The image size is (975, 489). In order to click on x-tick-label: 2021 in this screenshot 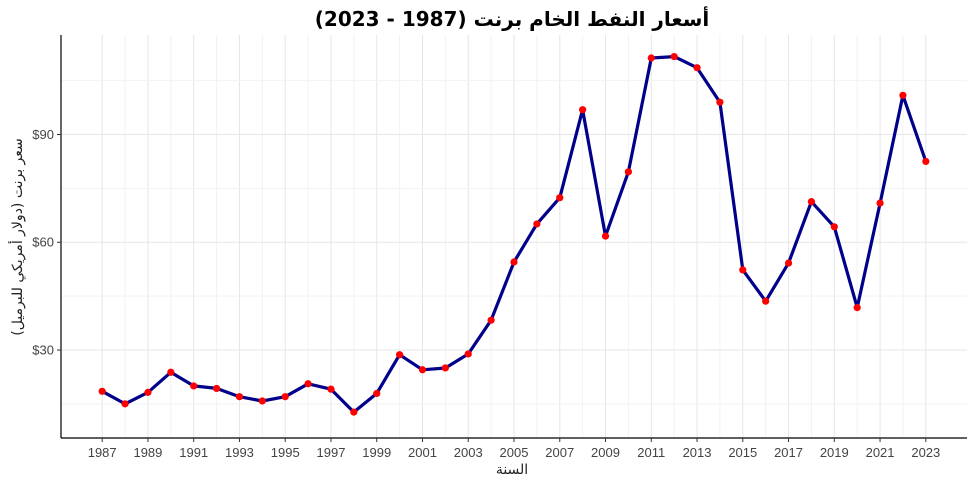, I will do `click(880, 452)`.